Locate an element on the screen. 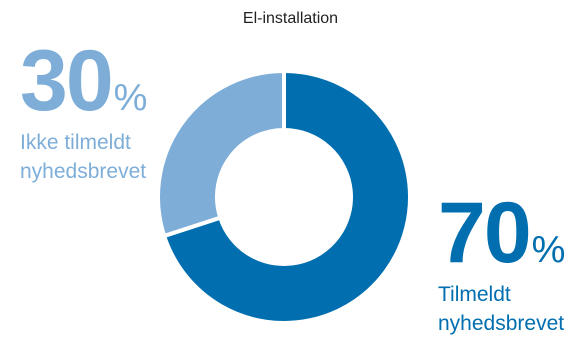 This screenshot has height=339, width=581. chart-title: El-installation is located at coordinates (290, 18).